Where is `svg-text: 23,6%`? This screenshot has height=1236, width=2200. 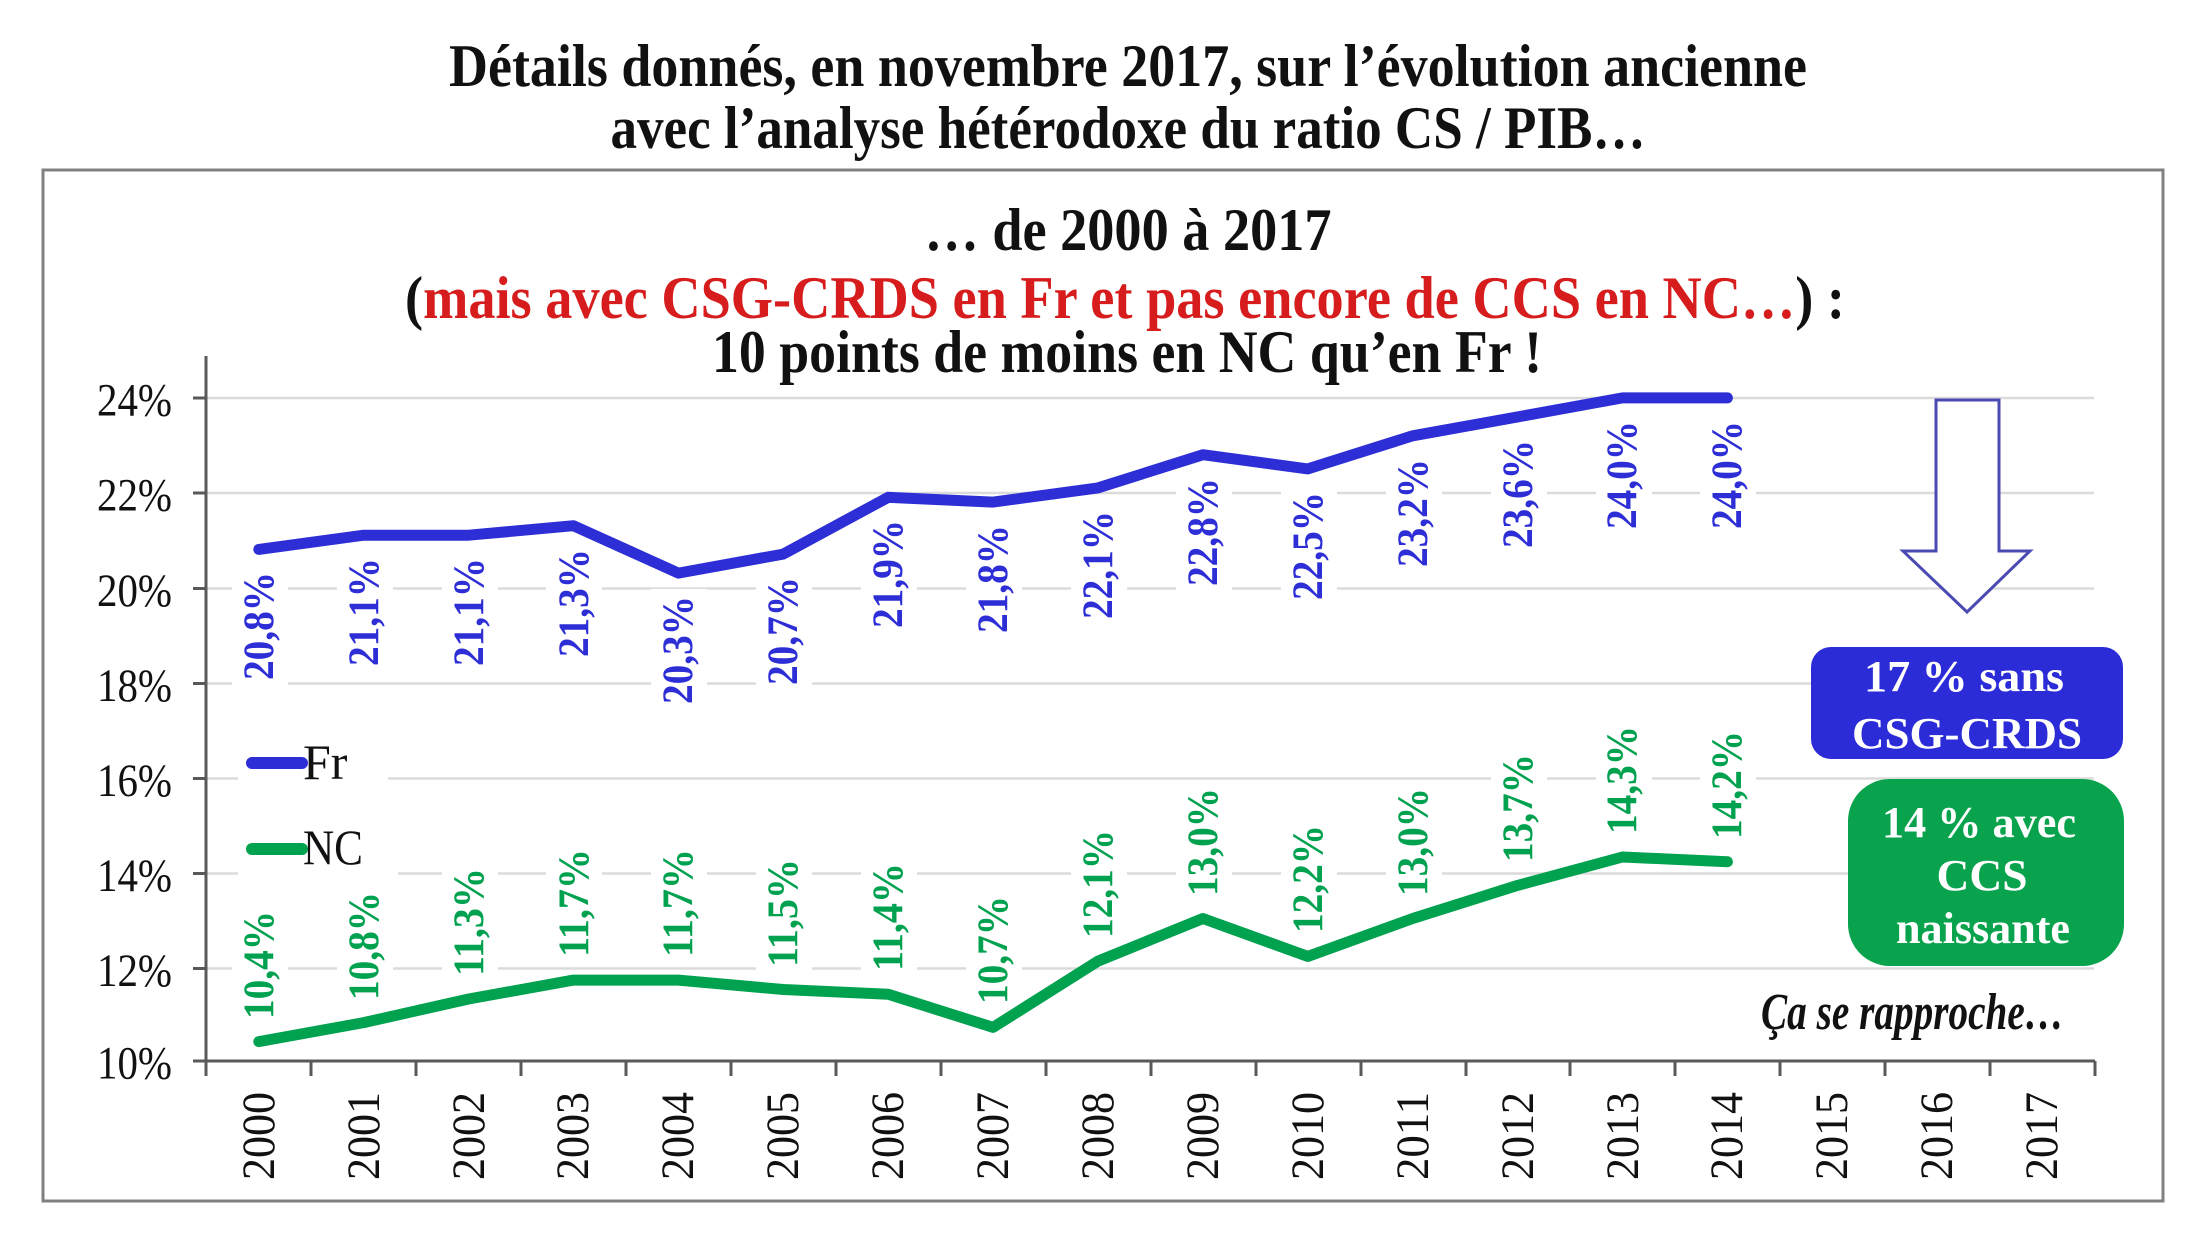 svg-text: 23,6% is located at coordinates (1518, 494).